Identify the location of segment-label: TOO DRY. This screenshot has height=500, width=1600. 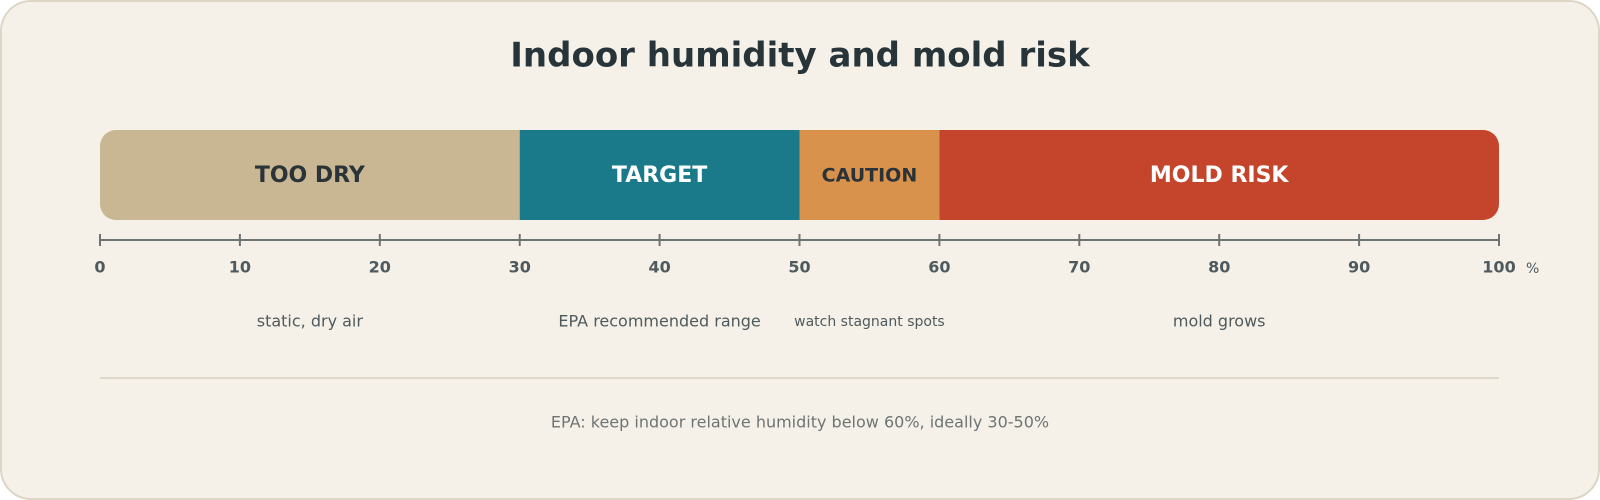
(310, 175).